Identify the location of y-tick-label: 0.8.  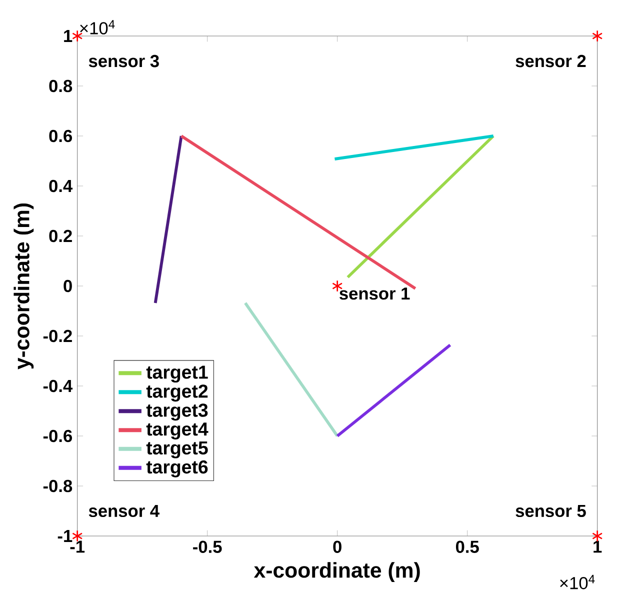
(60, 86).